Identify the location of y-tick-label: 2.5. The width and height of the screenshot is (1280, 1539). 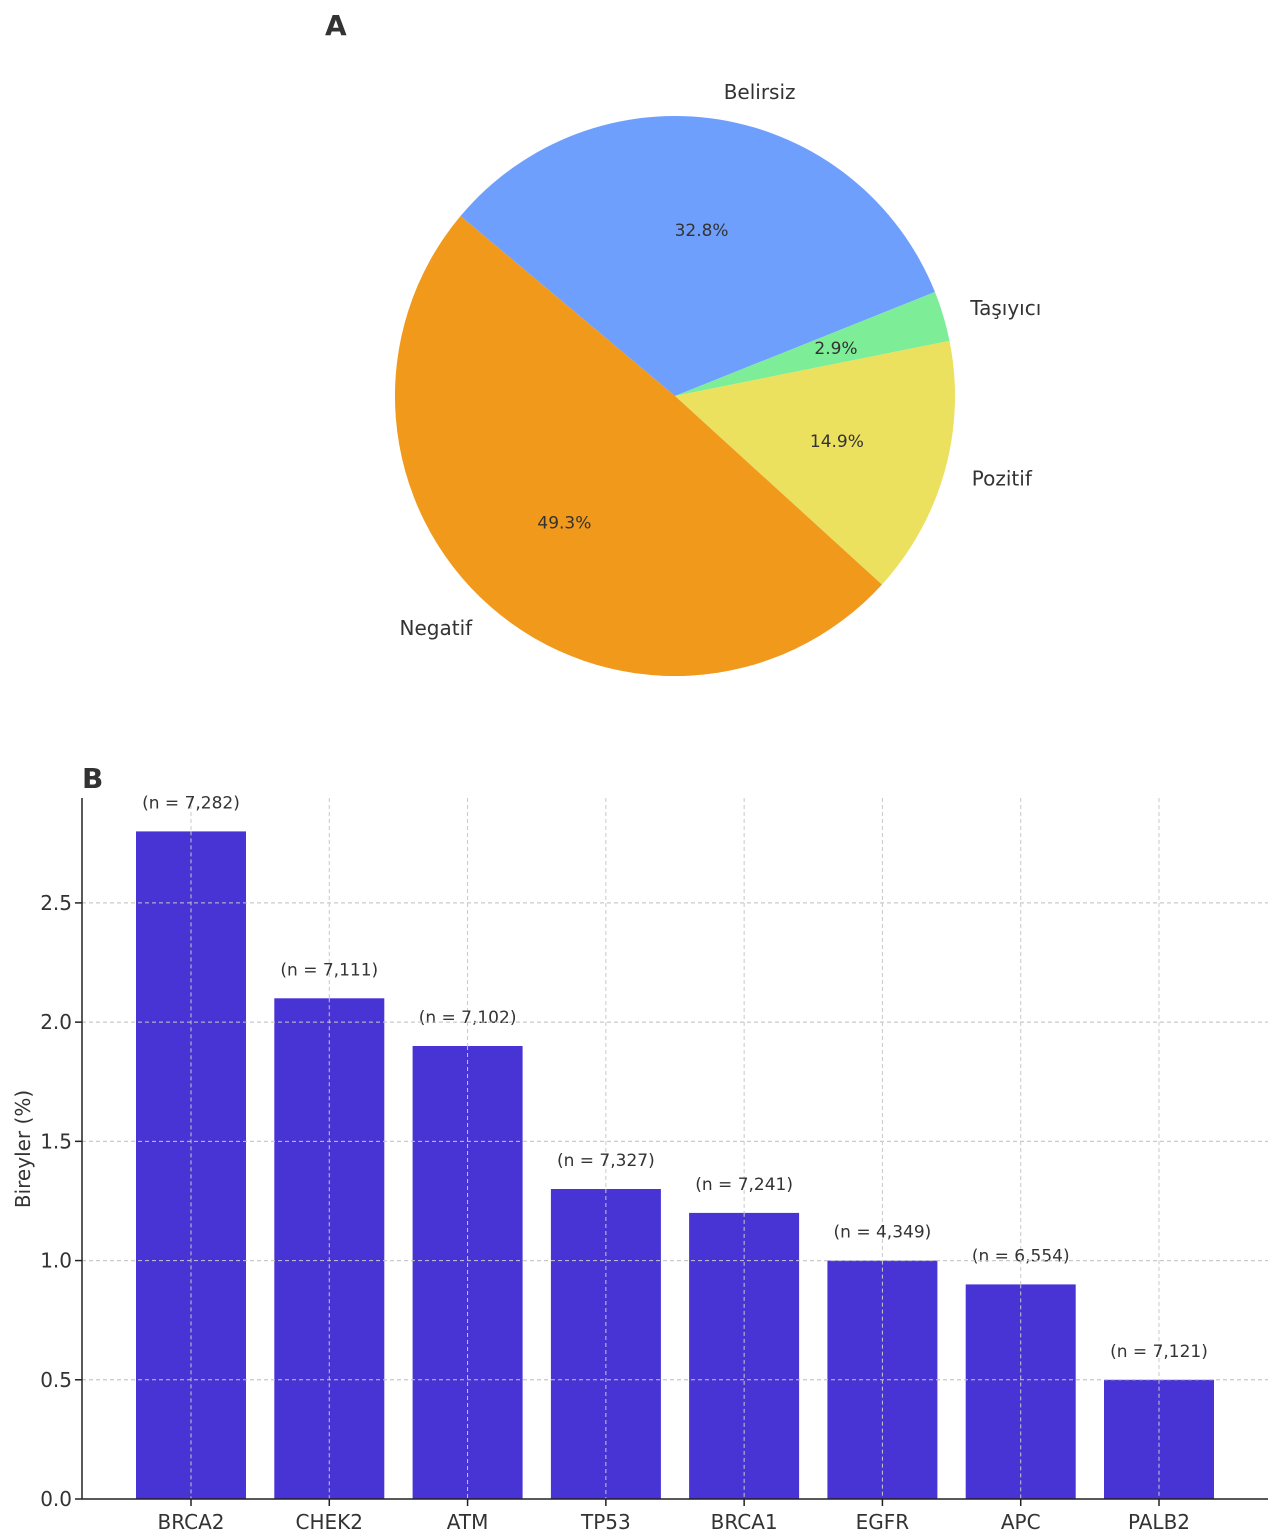
(56, 903).